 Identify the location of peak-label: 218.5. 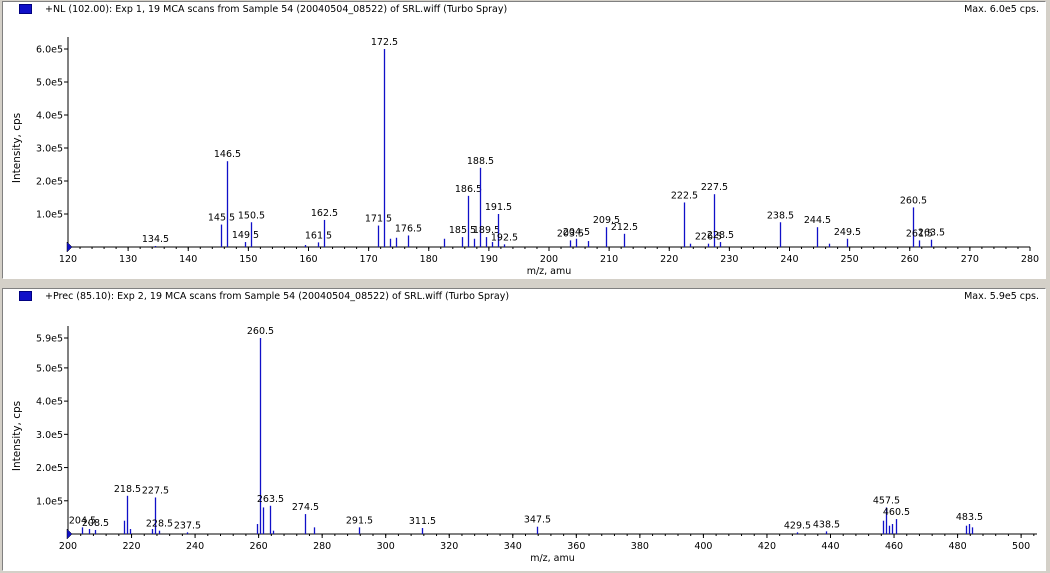
(127, 489).